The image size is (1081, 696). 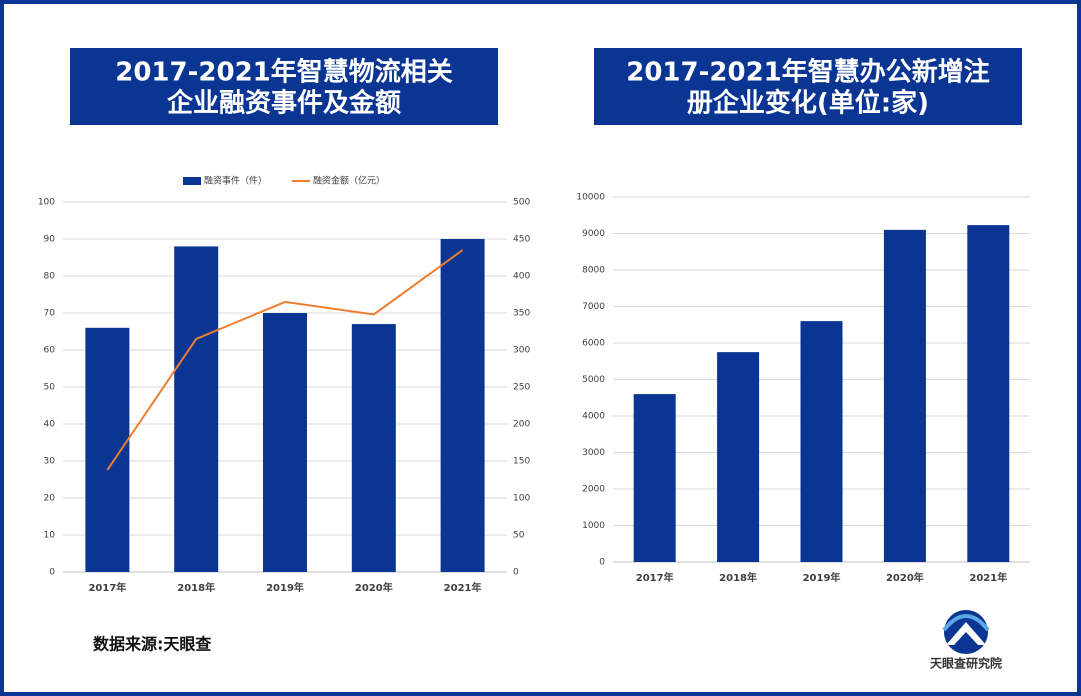 What do you see at coordinates (50, 351) in the screenshot?
I see `y-tick-label: 60` at bounding box center [50, 351].